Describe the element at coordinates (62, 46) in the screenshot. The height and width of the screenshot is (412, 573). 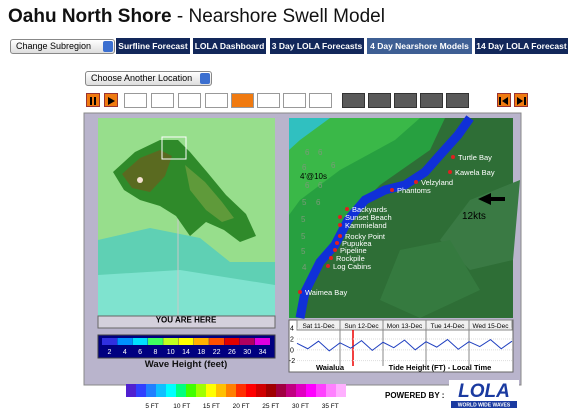
I see `subregion-select: Change Subregion` at that location.